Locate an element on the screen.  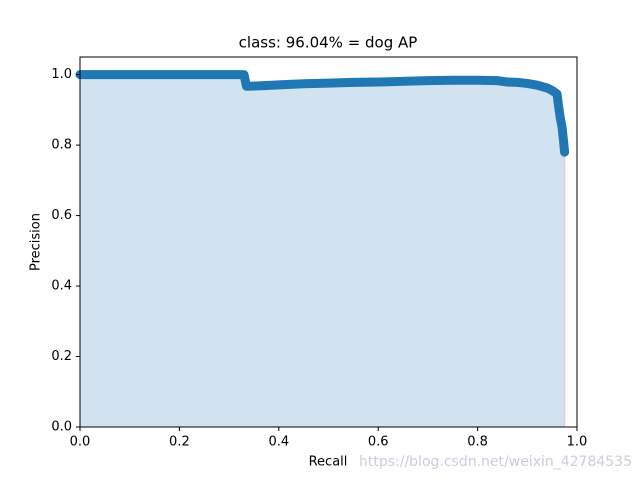
y-tick-label: 0.6 is located at coordinates (61, 215).